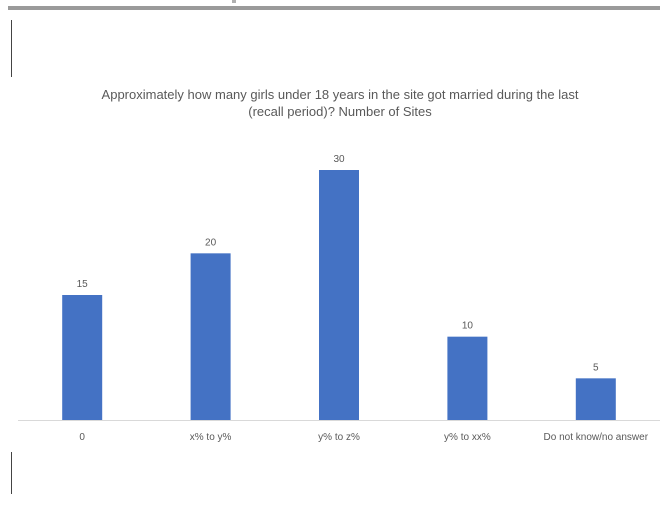  What do you see at coordinates (468, 326) in the screenshot?
I see `data-label-3: 10` at bounding box center [468, 326].